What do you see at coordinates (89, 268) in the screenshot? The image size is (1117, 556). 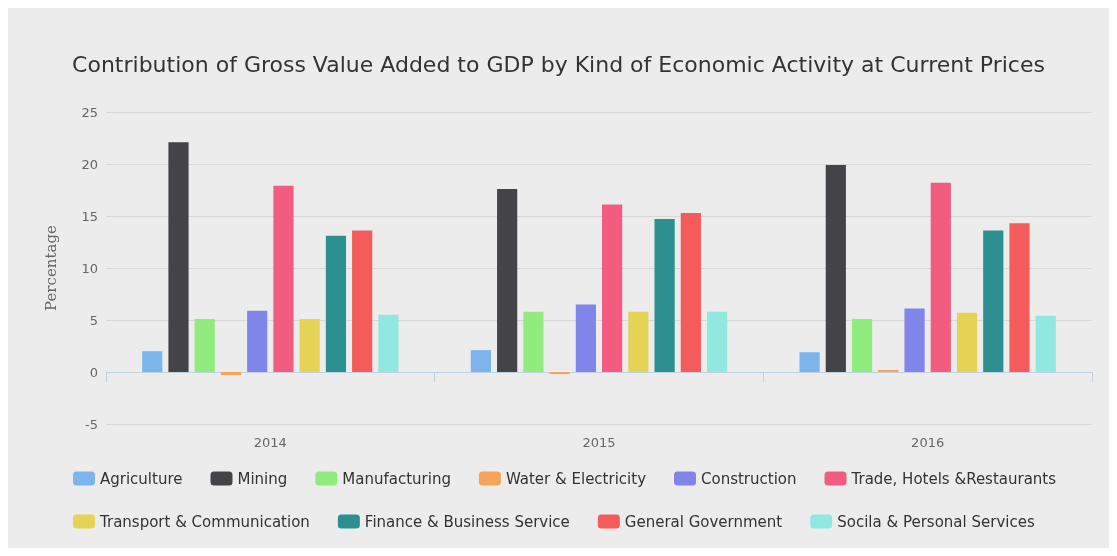 I see `y-tick-label: 10` at bounding box center [89, 268].